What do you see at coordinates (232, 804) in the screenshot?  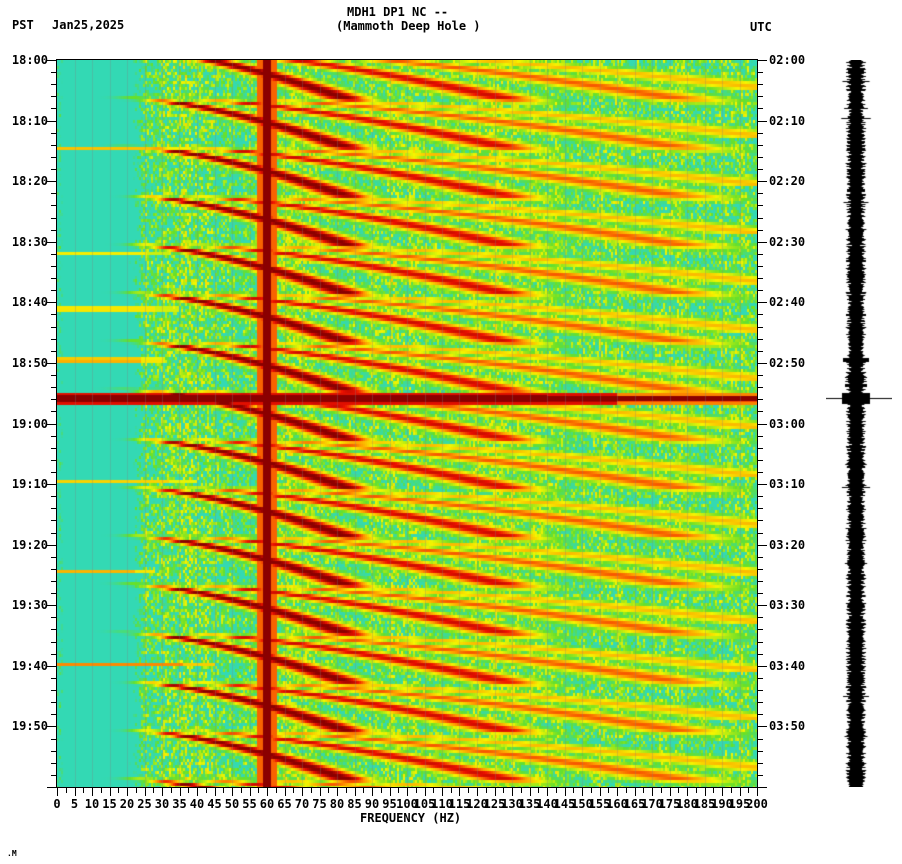 I see `frequency-label: 50` at bounding box center [232, 804].